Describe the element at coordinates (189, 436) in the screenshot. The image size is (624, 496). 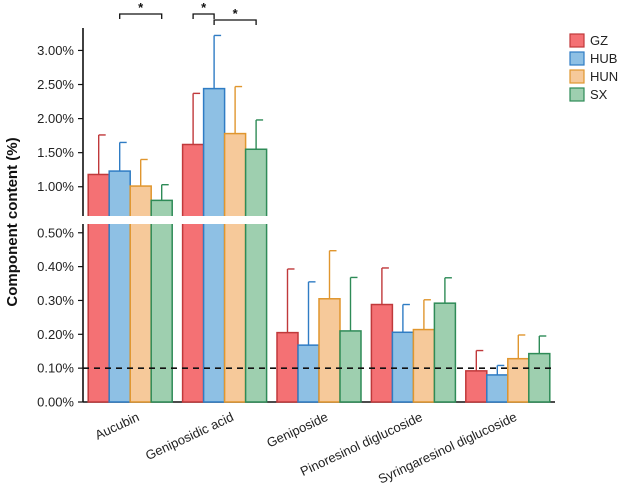
I see `category-label: Geniposidic acid` at that location.